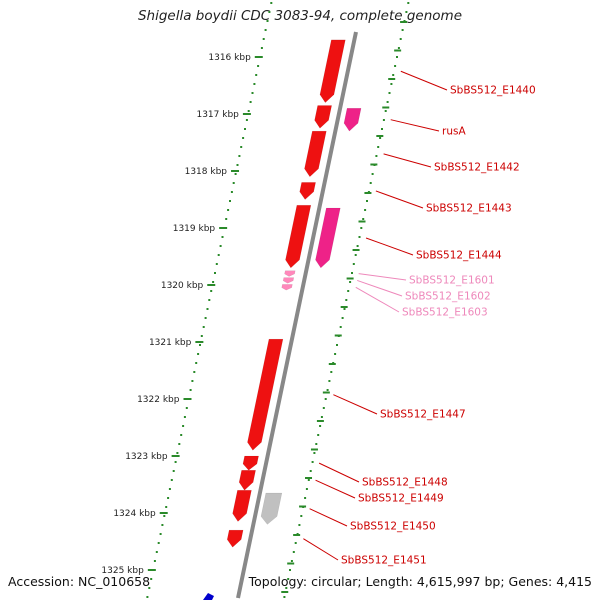 This screenshot has height=600, width=600. I want to click on gene-label-g1443: SbBS512_E1443, so click(469, 209).